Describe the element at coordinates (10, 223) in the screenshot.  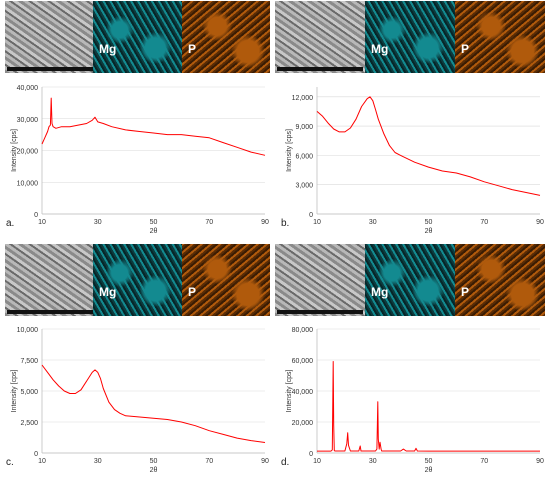
I see `panel-label: a.` at that location.